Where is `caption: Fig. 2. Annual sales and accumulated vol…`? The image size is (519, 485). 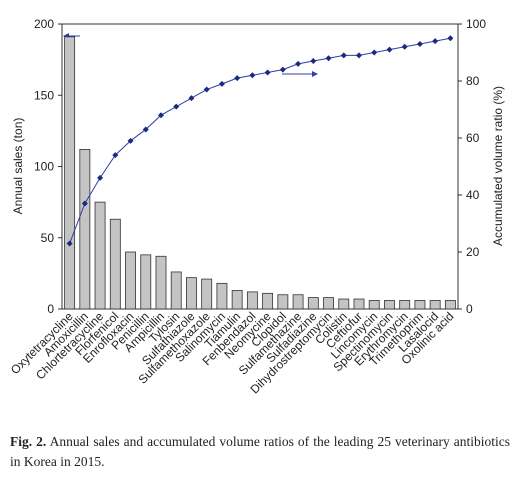
caption: Fig. 2. Annual sales and accumulated vol… is located at coordinates (260, 452).